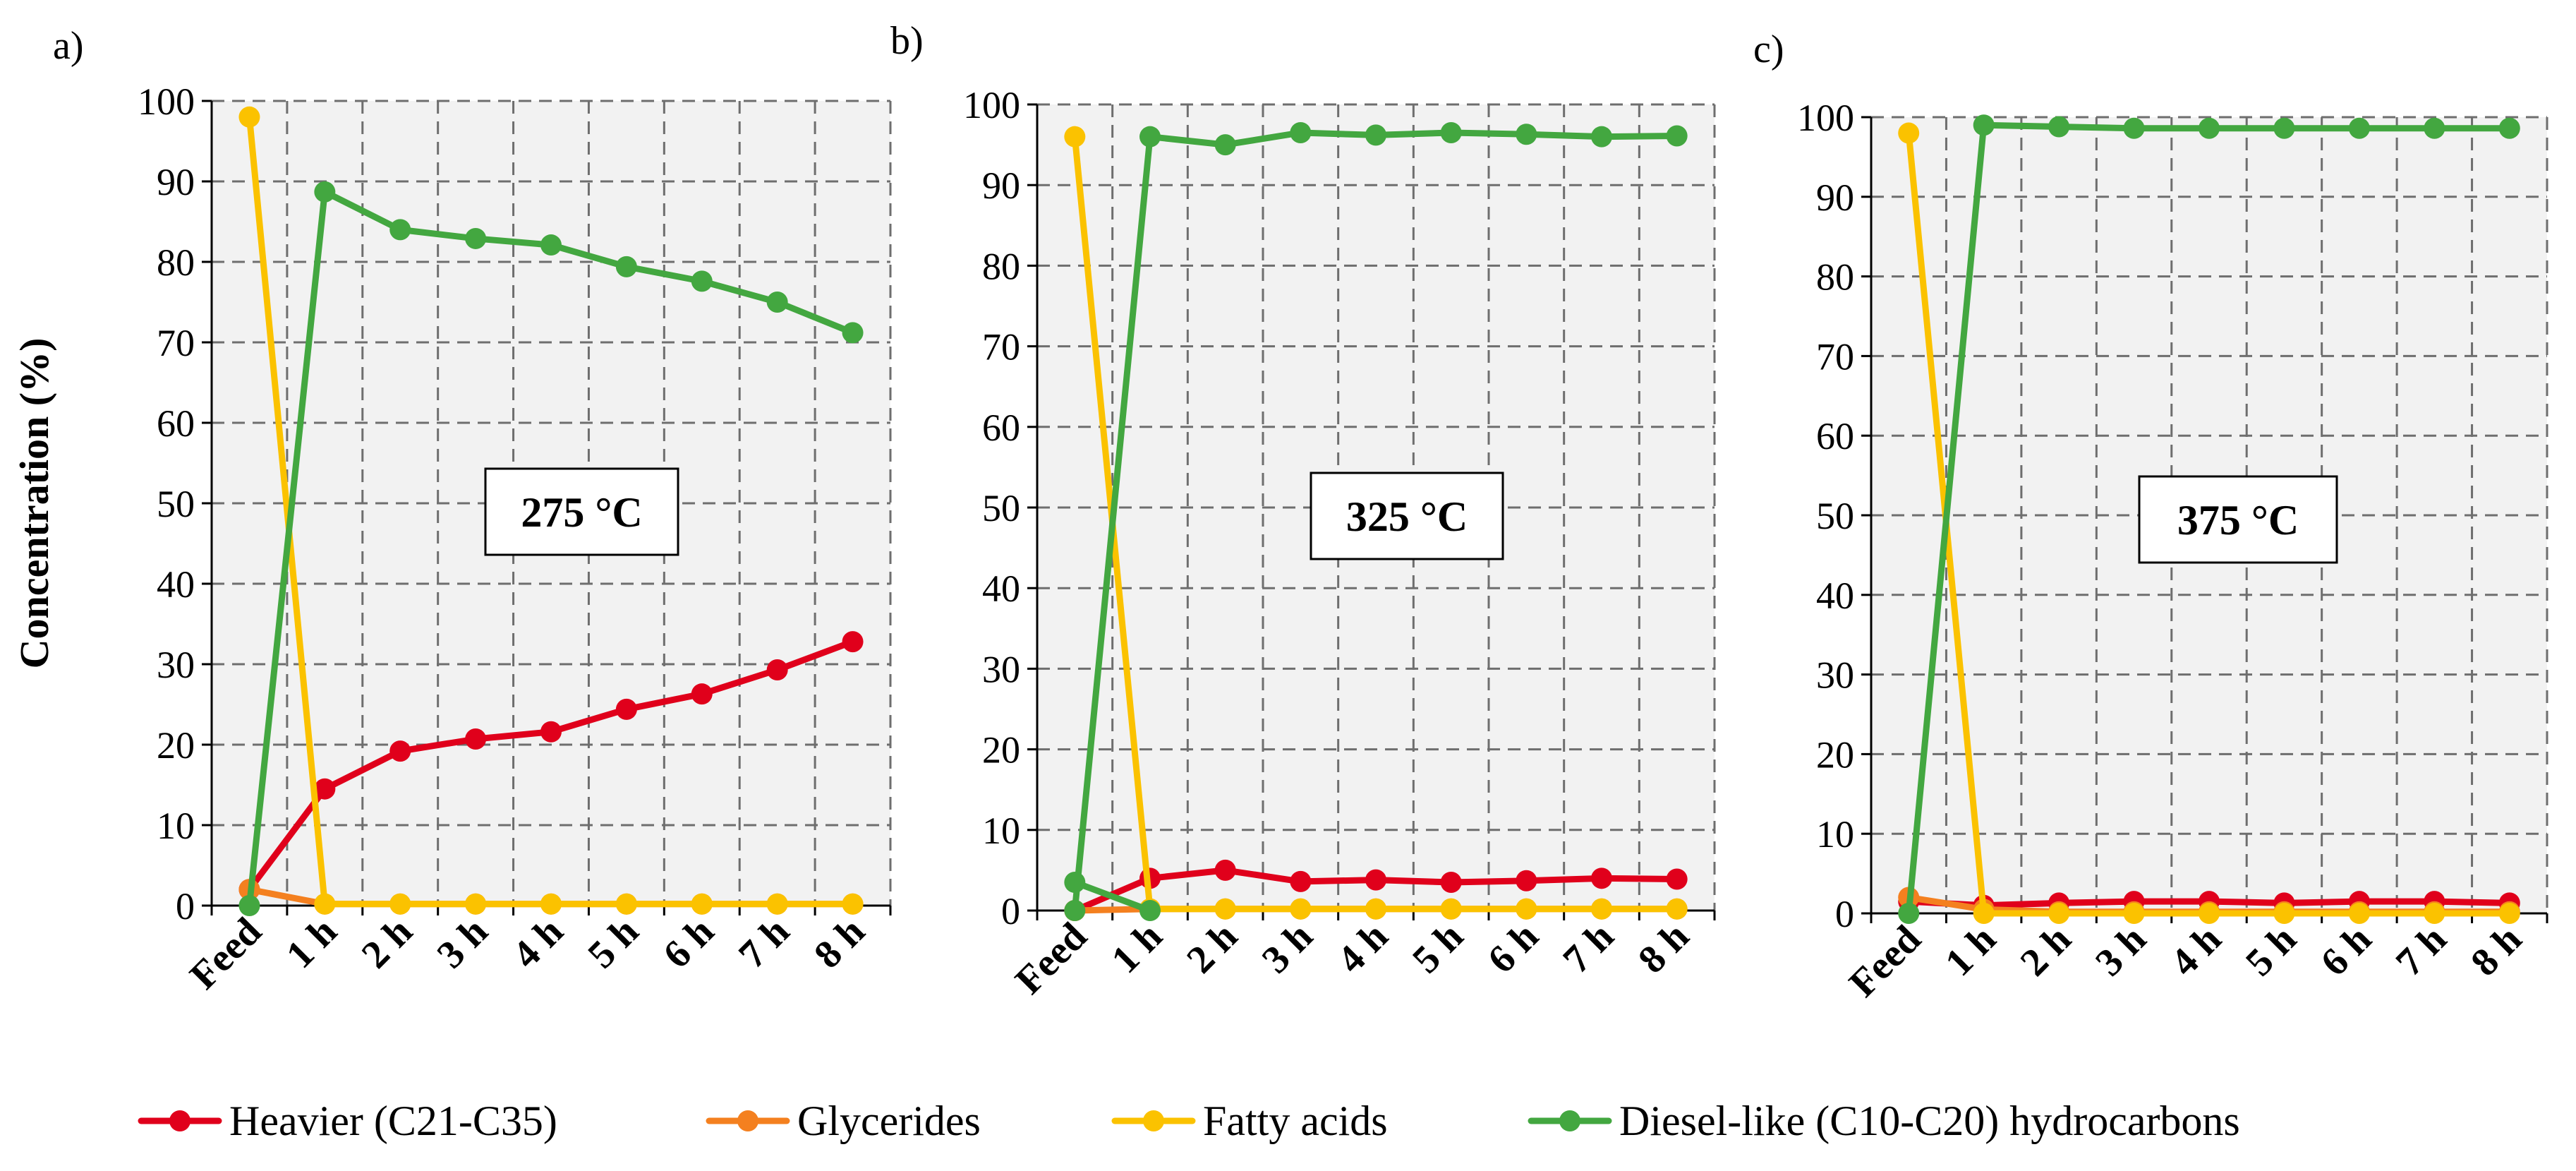 Image resolution: width=2576 pixels, height=1171 pixels. I want to click on legend-item-heavier-c21-c35: Heavier (C21-C35), so click(347, 1121).